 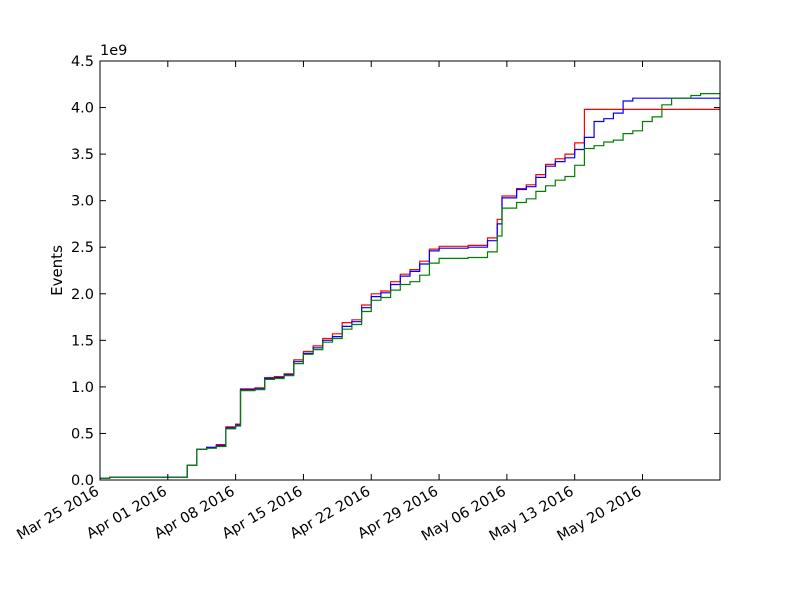 I want to click on y-tick-label: 2.0, so click(x=82, y=295).